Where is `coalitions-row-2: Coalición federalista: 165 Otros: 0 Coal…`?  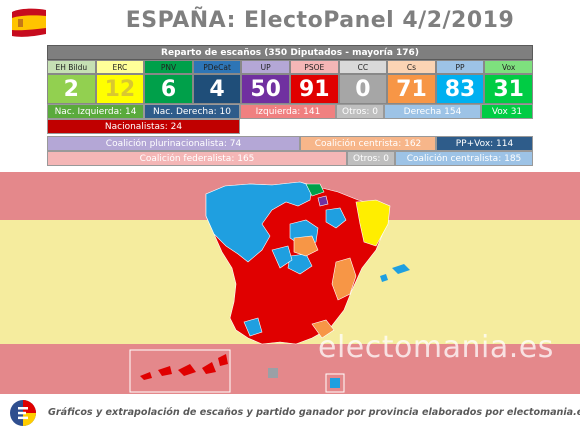 coalitions-row-2: Coalición federalista: 165 Otros: 0 Coal… is located at coordinates (290, 158).